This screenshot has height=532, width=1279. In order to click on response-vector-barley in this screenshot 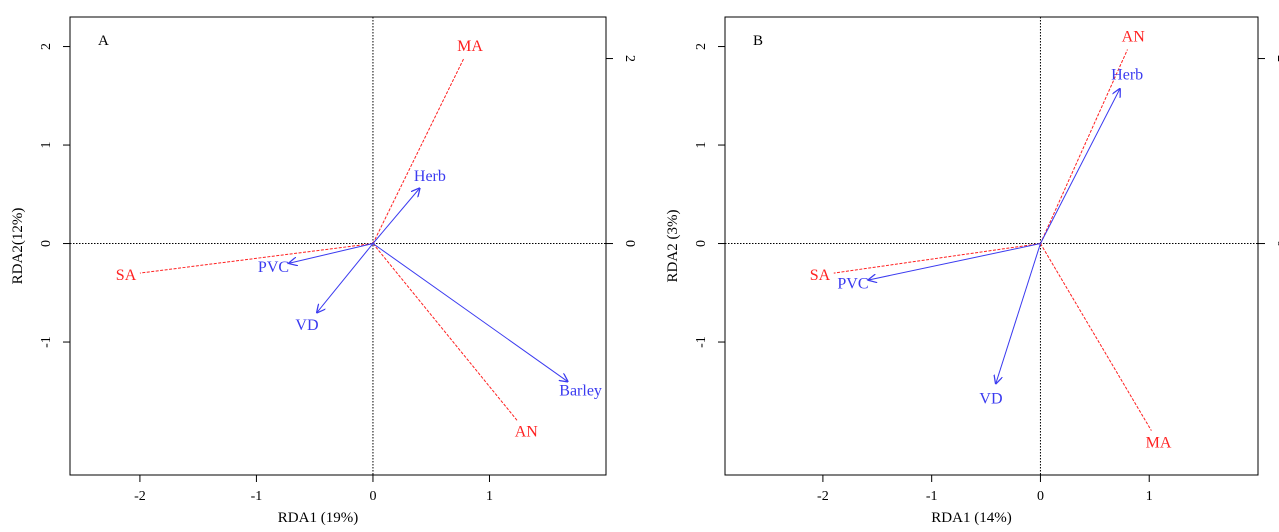, I will do `click(470, 312)`.